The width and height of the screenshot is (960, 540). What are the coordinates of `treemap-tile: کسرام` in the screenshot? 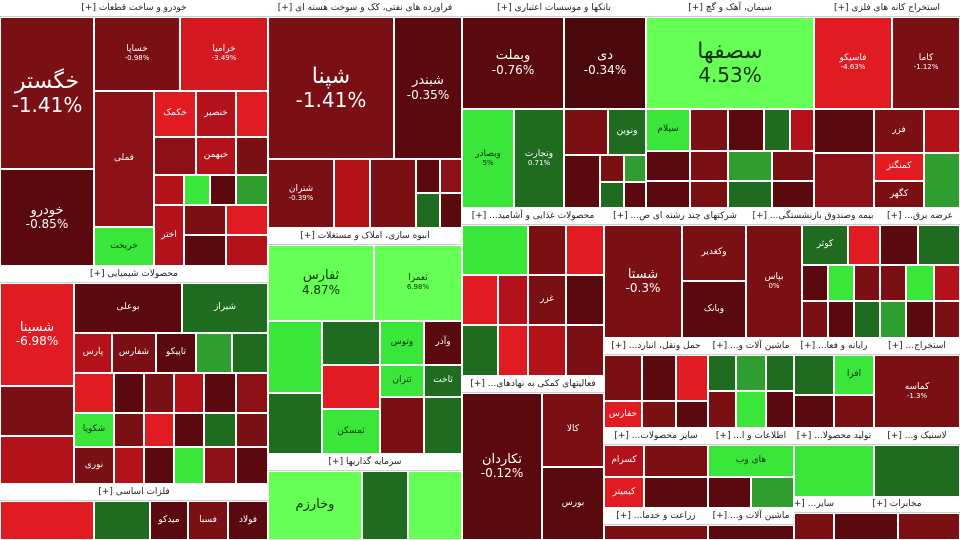 It's located at (624, 461).